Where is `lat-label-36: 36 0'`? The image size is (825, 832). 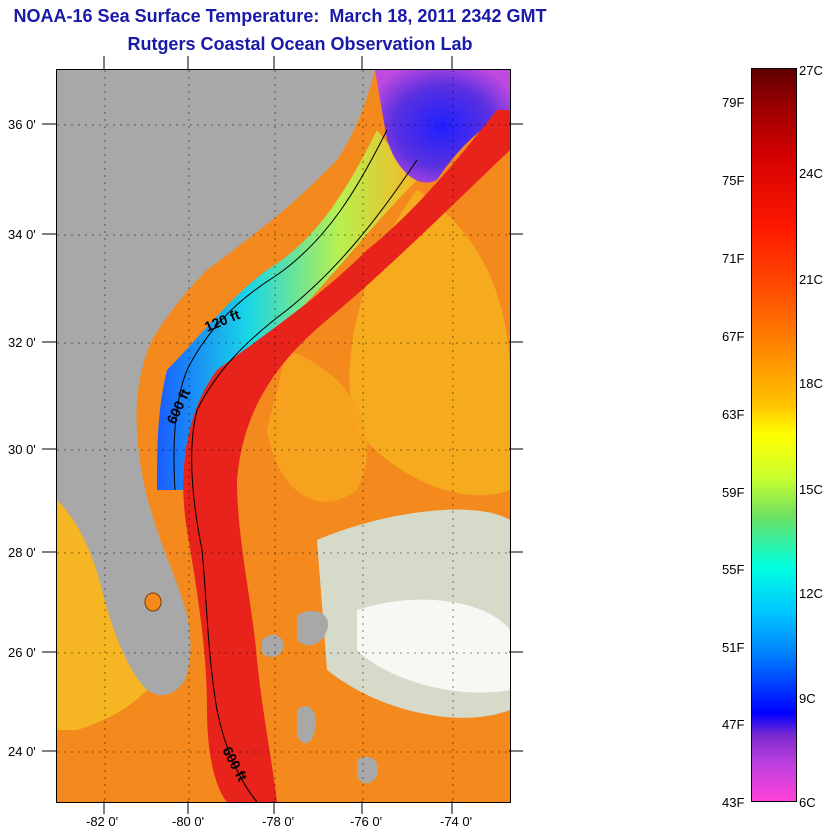 lat-label-36: 36 0' is located at coordinates (22, 124).